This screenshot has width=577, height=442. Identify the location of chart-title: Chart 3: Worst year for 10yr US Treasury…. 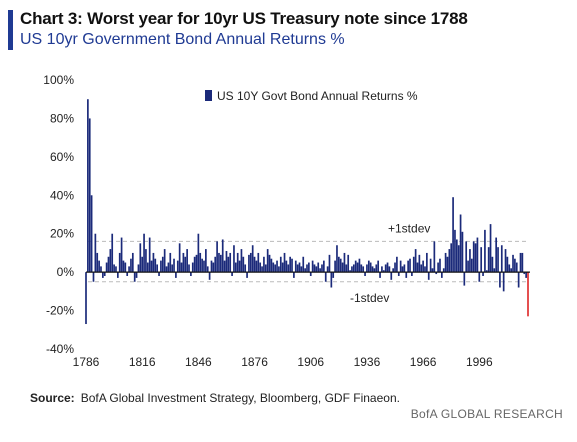
(244, 18).